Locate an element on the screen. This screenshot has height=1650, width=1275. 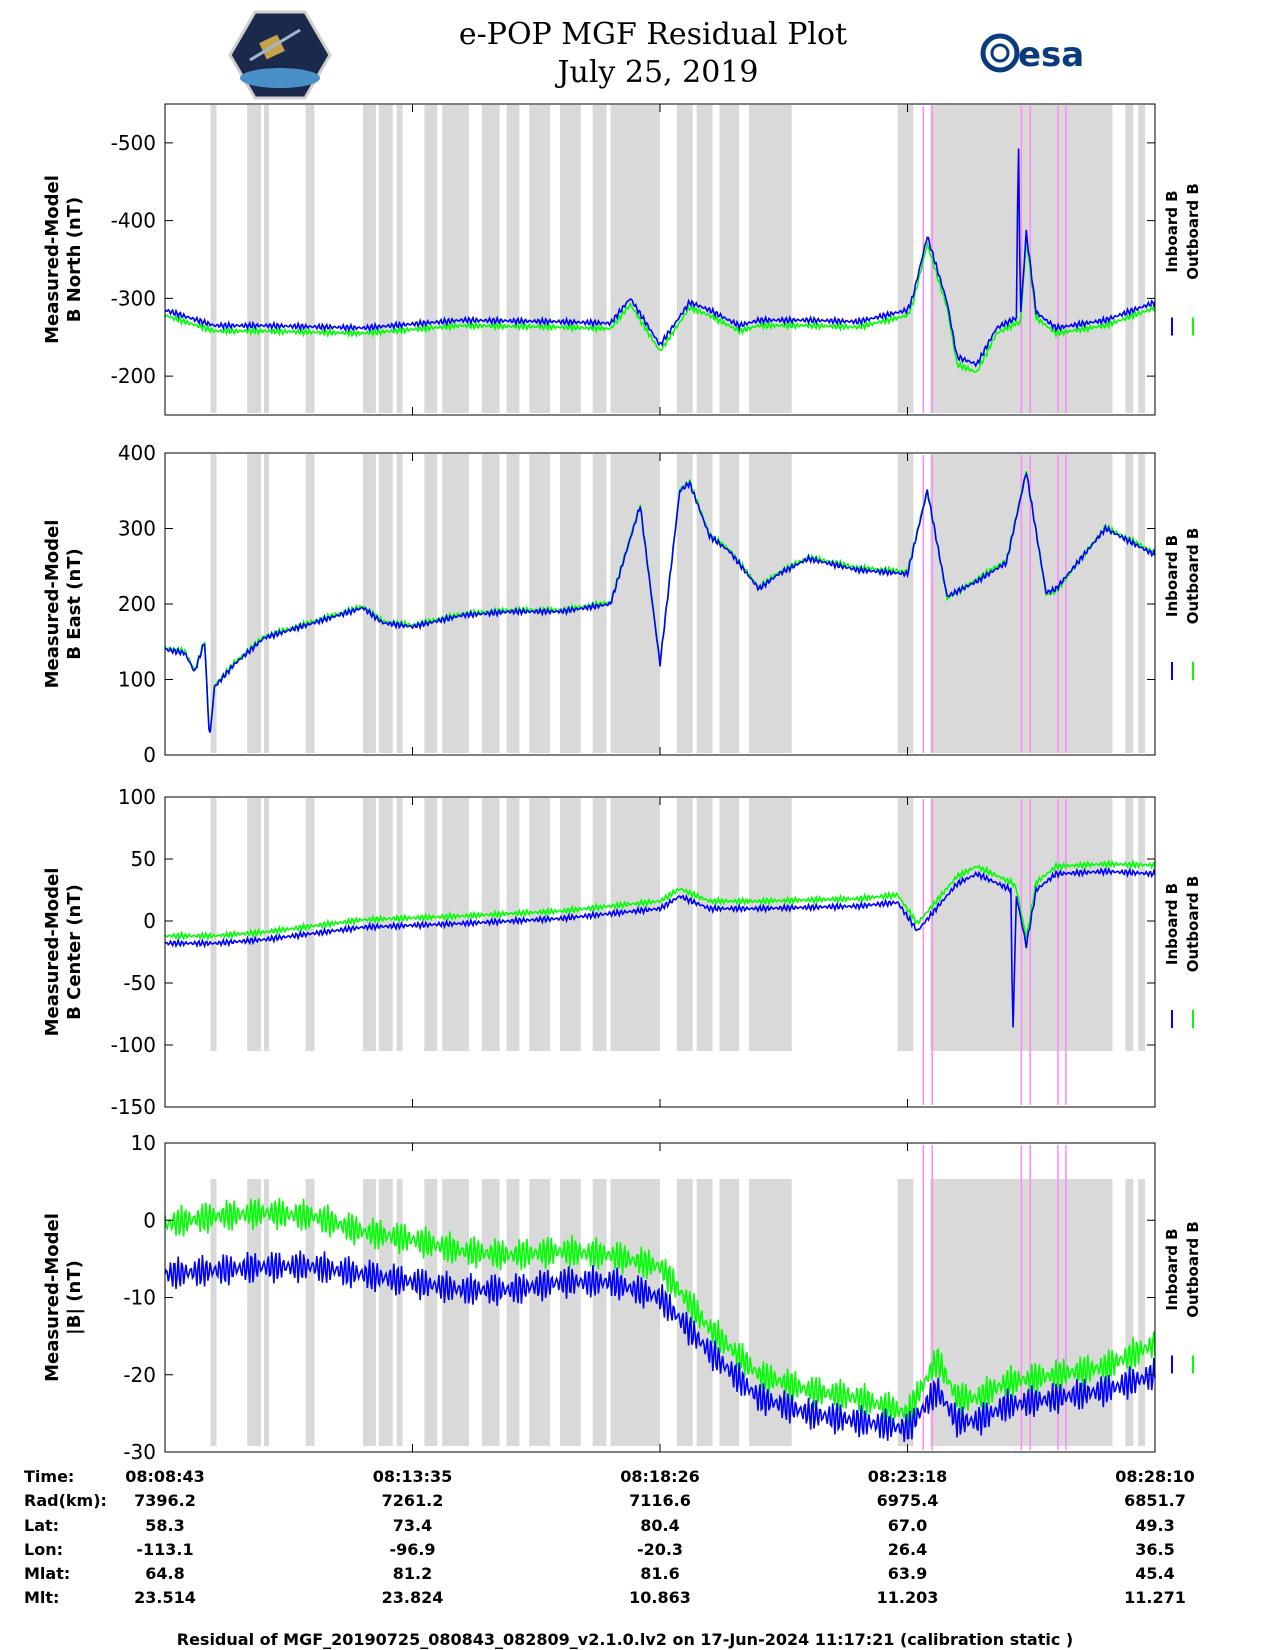
info-row-label: Time: is located at coordinates (49, 1476).